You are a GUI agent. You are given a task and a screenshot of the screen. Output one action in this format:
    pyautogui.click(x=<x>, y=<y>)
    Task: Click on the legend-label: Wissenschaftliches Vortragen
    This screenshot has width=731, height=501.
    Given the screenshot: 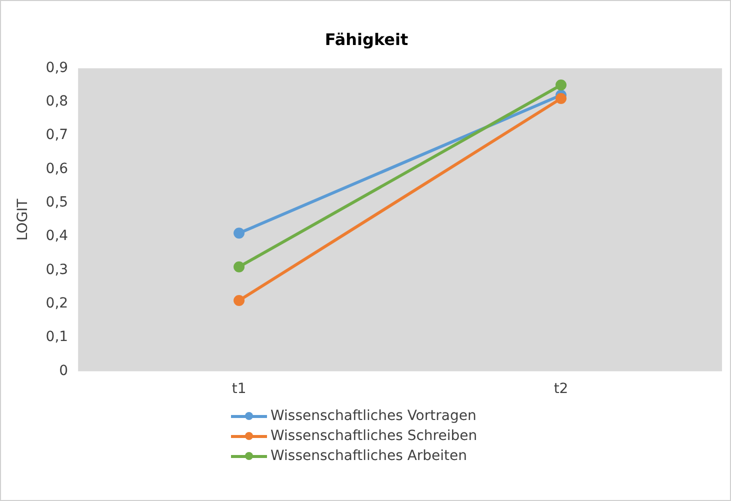 What is the action you would take?
    pyautogui.click(x=373, y=416)
    